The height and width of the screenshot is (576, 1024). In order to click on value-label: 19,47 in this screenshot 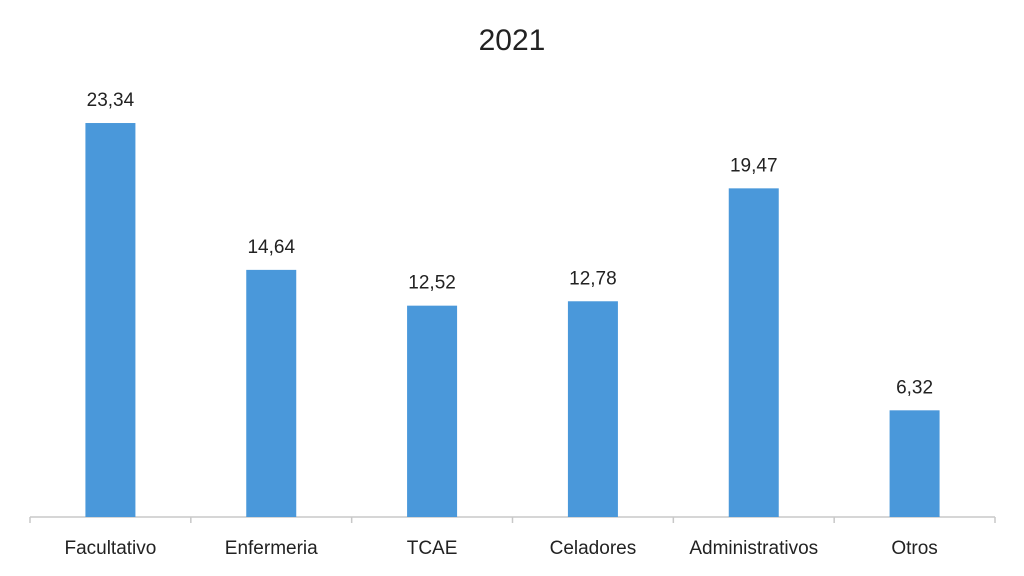, I will do `click(754, 165)`.